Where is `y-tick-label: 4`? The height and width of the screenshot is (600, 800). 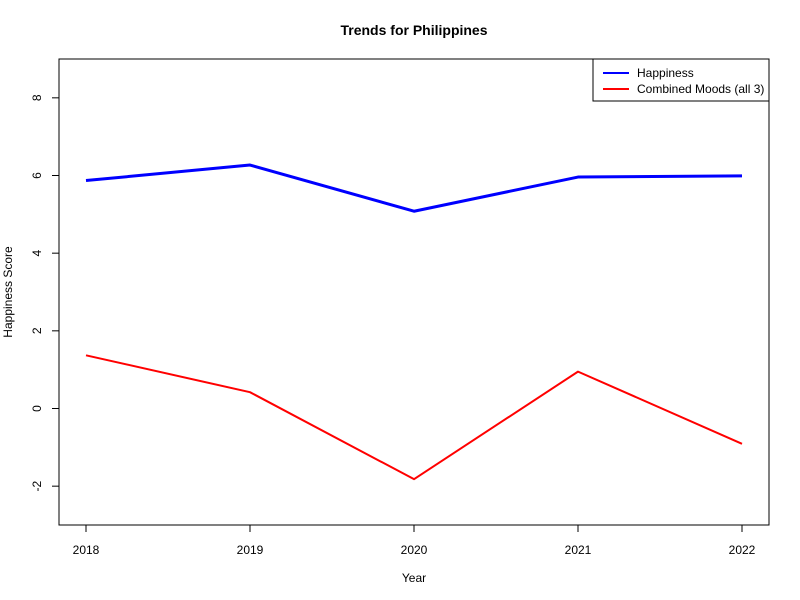 y-tick-label: 4 is located at coordinates (37, 253).